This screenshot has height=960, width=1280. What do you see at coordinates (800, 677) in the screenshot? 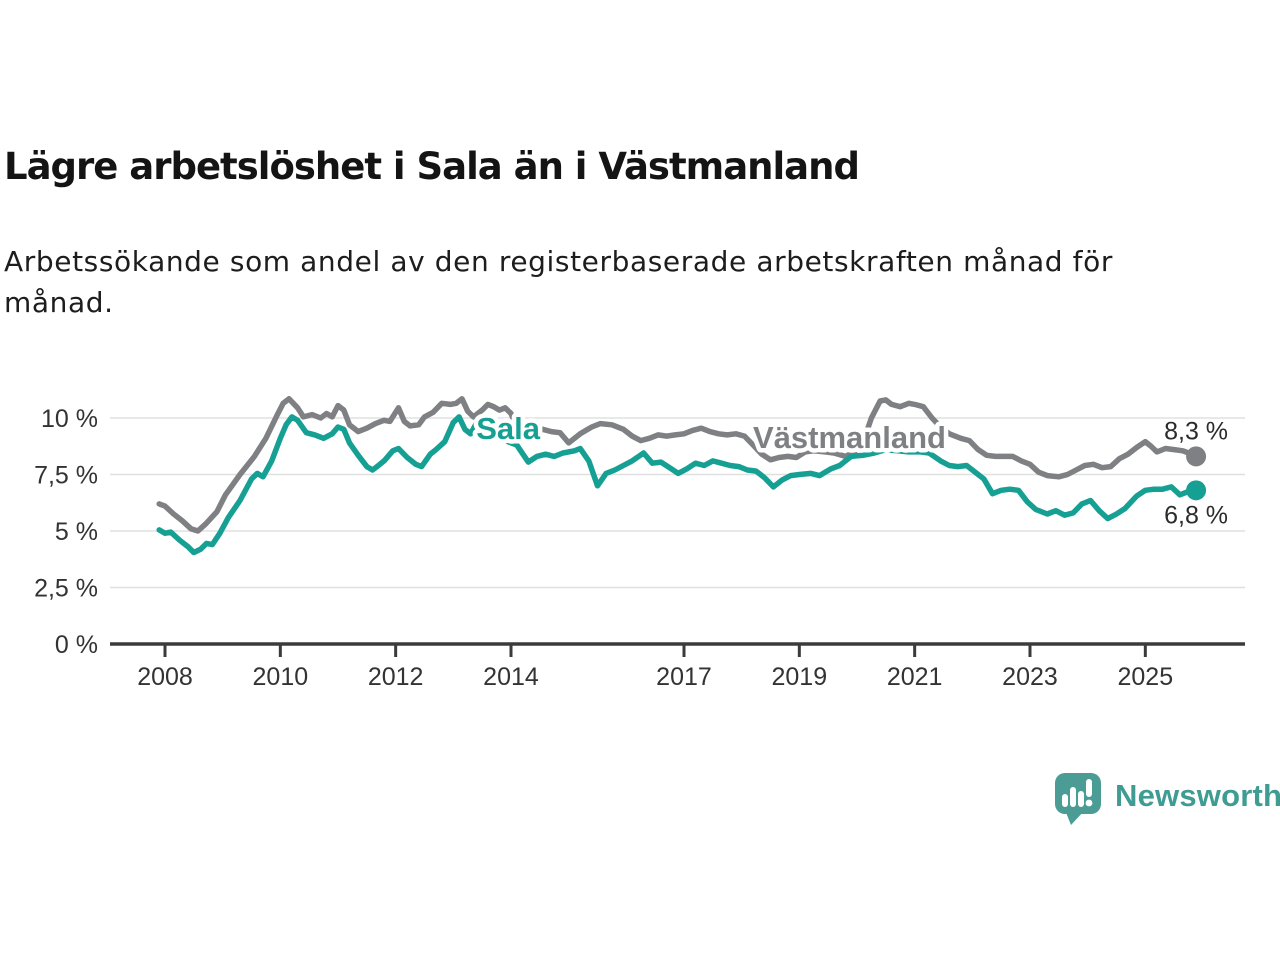
I see `x-tick-label: 2019` at bounding box center [800, 677].